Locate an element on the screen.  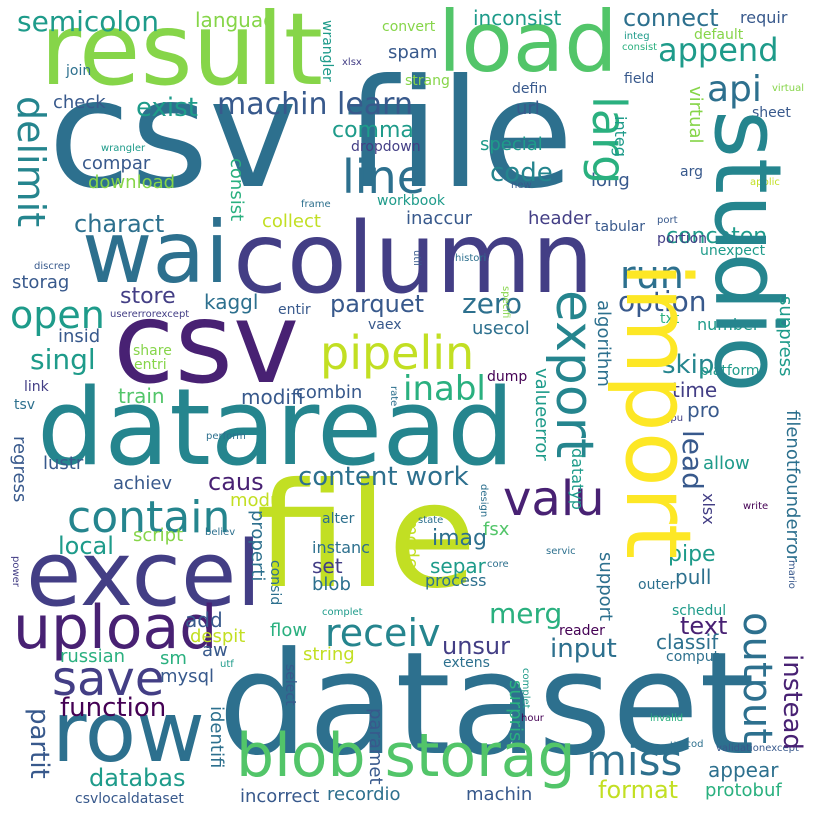
word-line: line is located at coordinates (384, 177).